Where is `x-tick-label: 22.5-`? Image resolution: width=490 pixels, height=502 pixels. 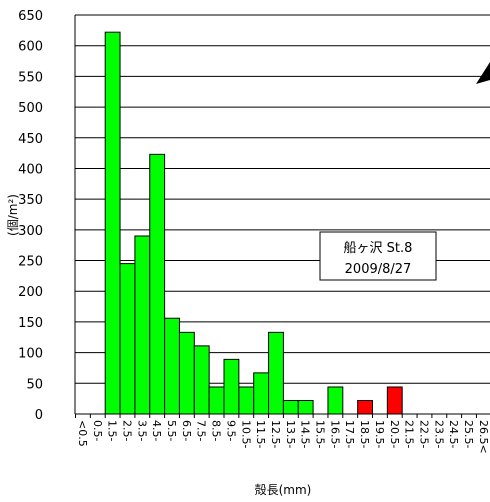 x-tick-label: 22.5- is located at coordinates (423, 434).